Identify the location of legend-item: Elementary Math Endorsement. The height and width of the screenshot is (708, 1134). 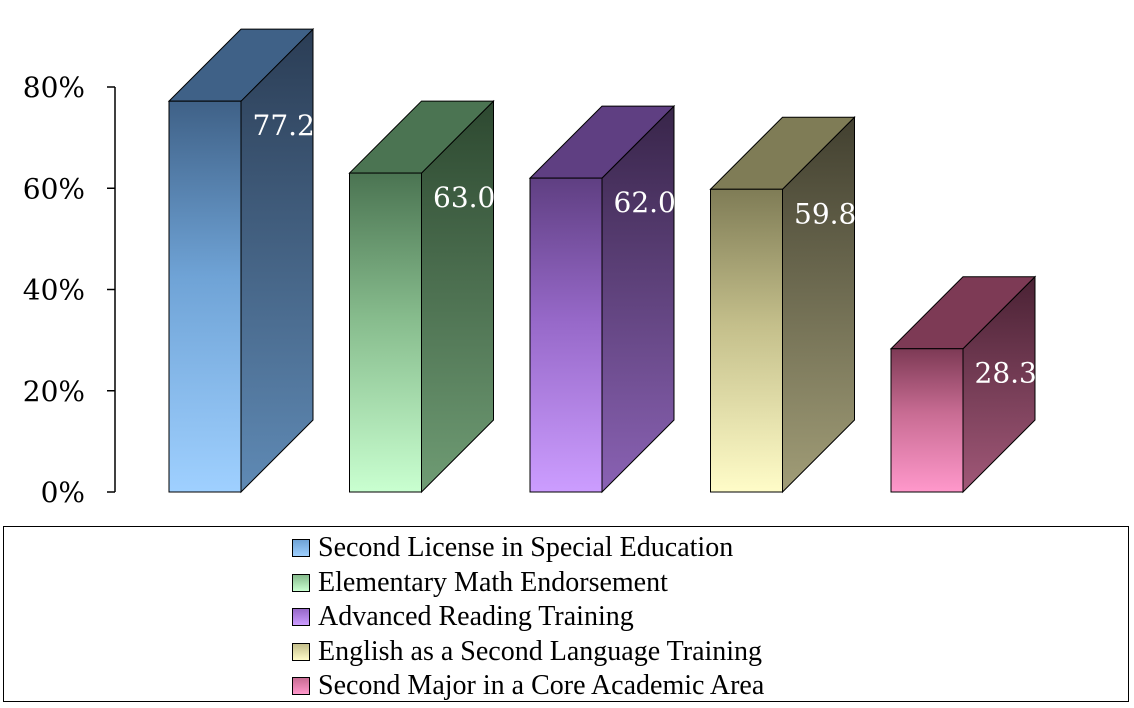
(528, 583).